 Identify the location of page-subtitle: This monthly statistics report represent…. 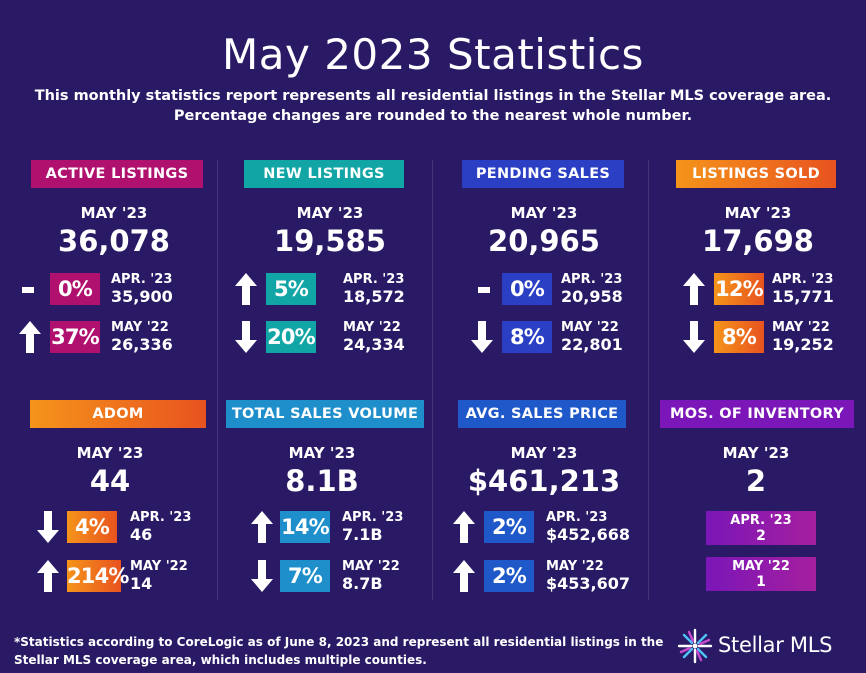
(433, 106).